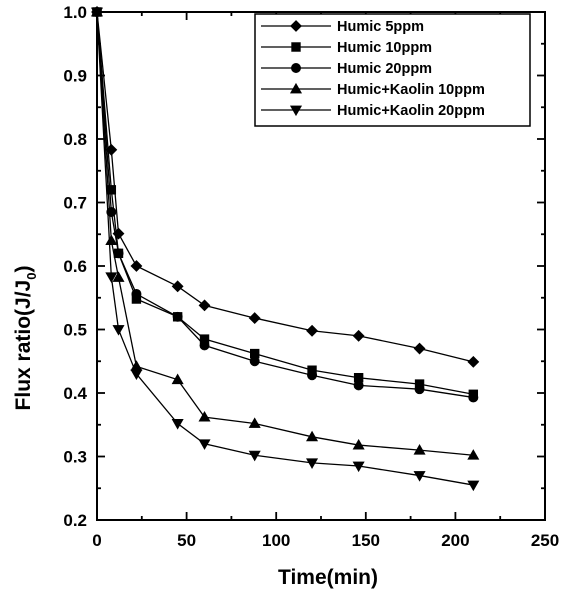  What do you see at coordinates (411, 90) in the screenshot?
I see `legend-label: Humic+Kaolin 10ppm` at bounding box center [411, 90].